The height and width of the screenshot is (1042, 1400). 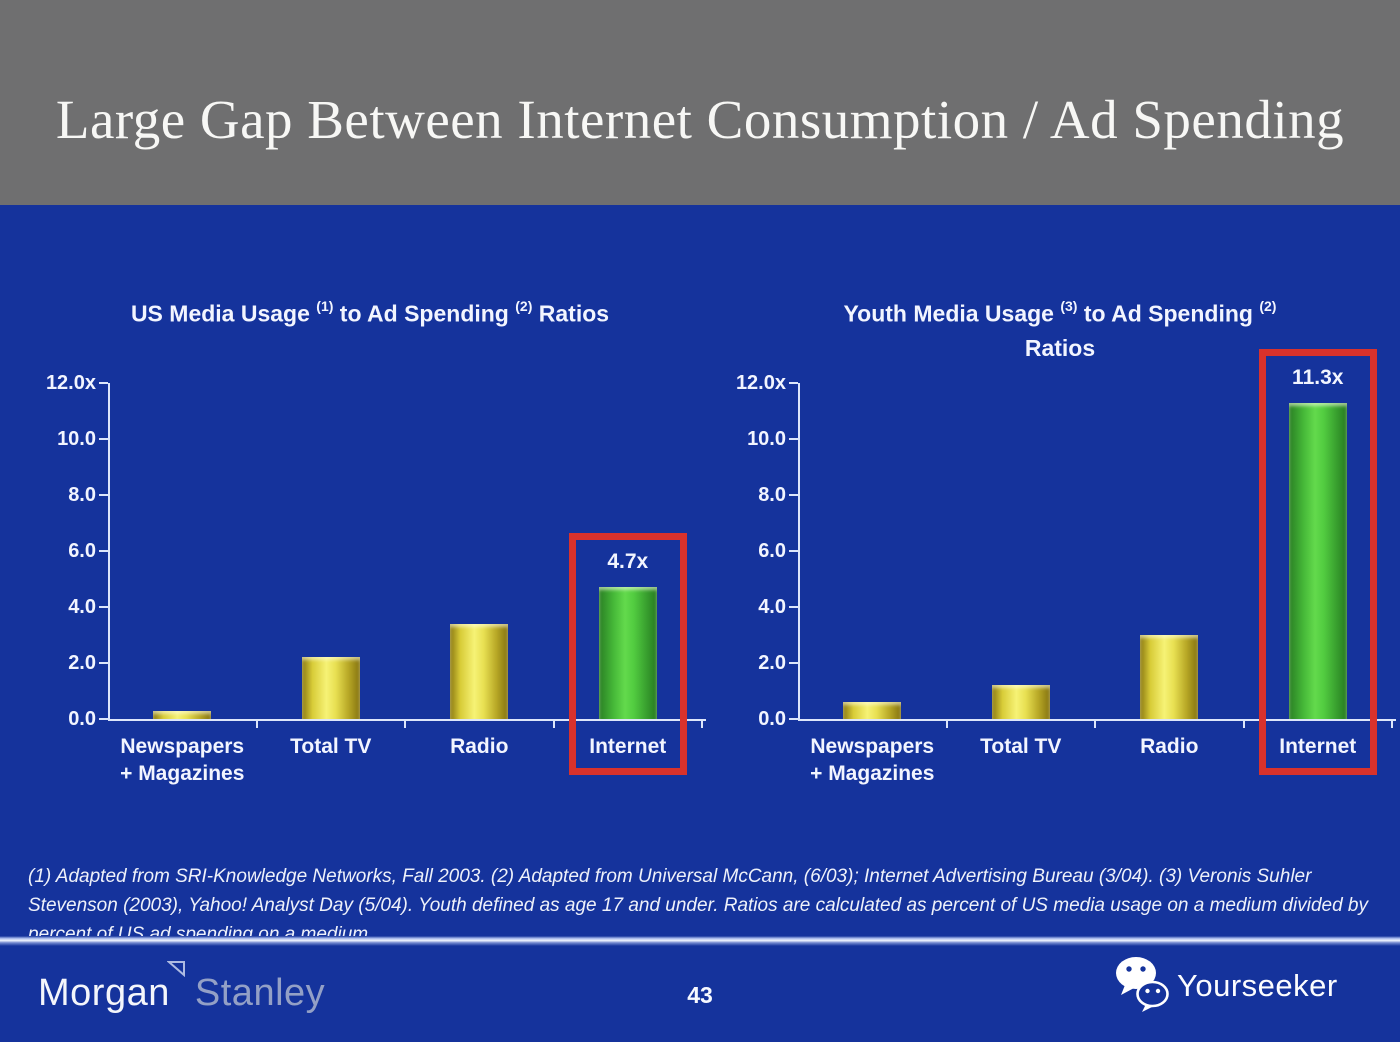 I want to click on morgan-stanley-logo: Morgan Stanley, so click(x=182, y=988).